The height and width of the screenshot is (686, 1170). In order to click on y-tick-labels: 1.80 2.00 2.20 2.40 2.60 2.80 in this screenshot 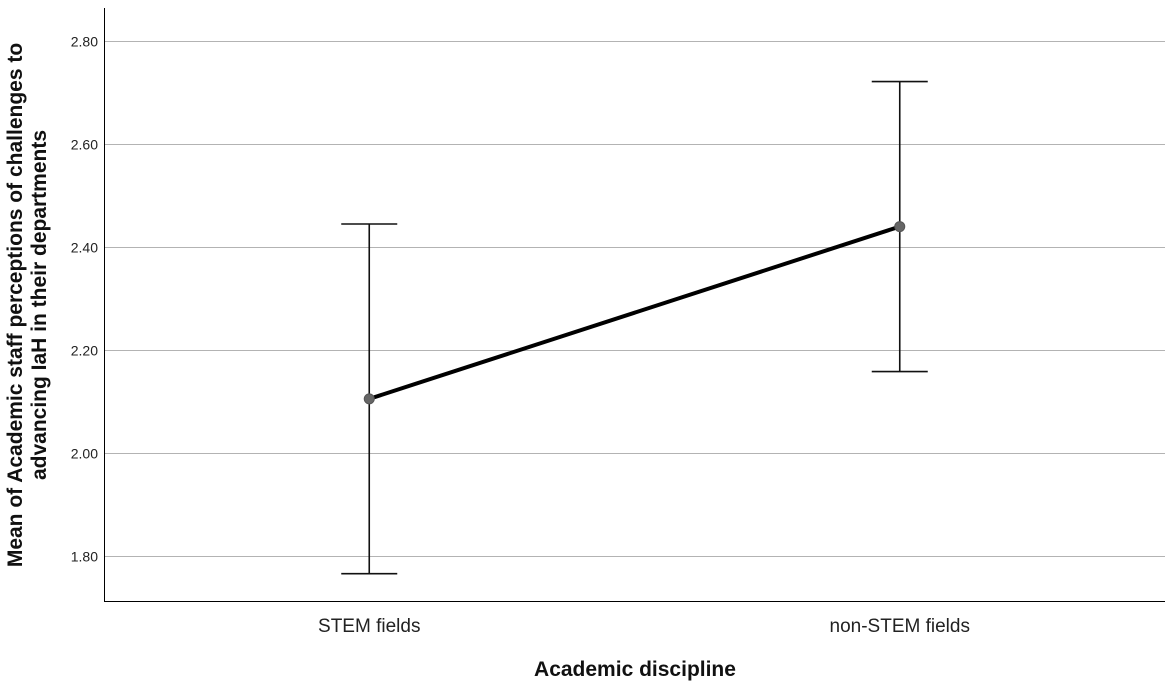, I will do `click(84, 299)`.